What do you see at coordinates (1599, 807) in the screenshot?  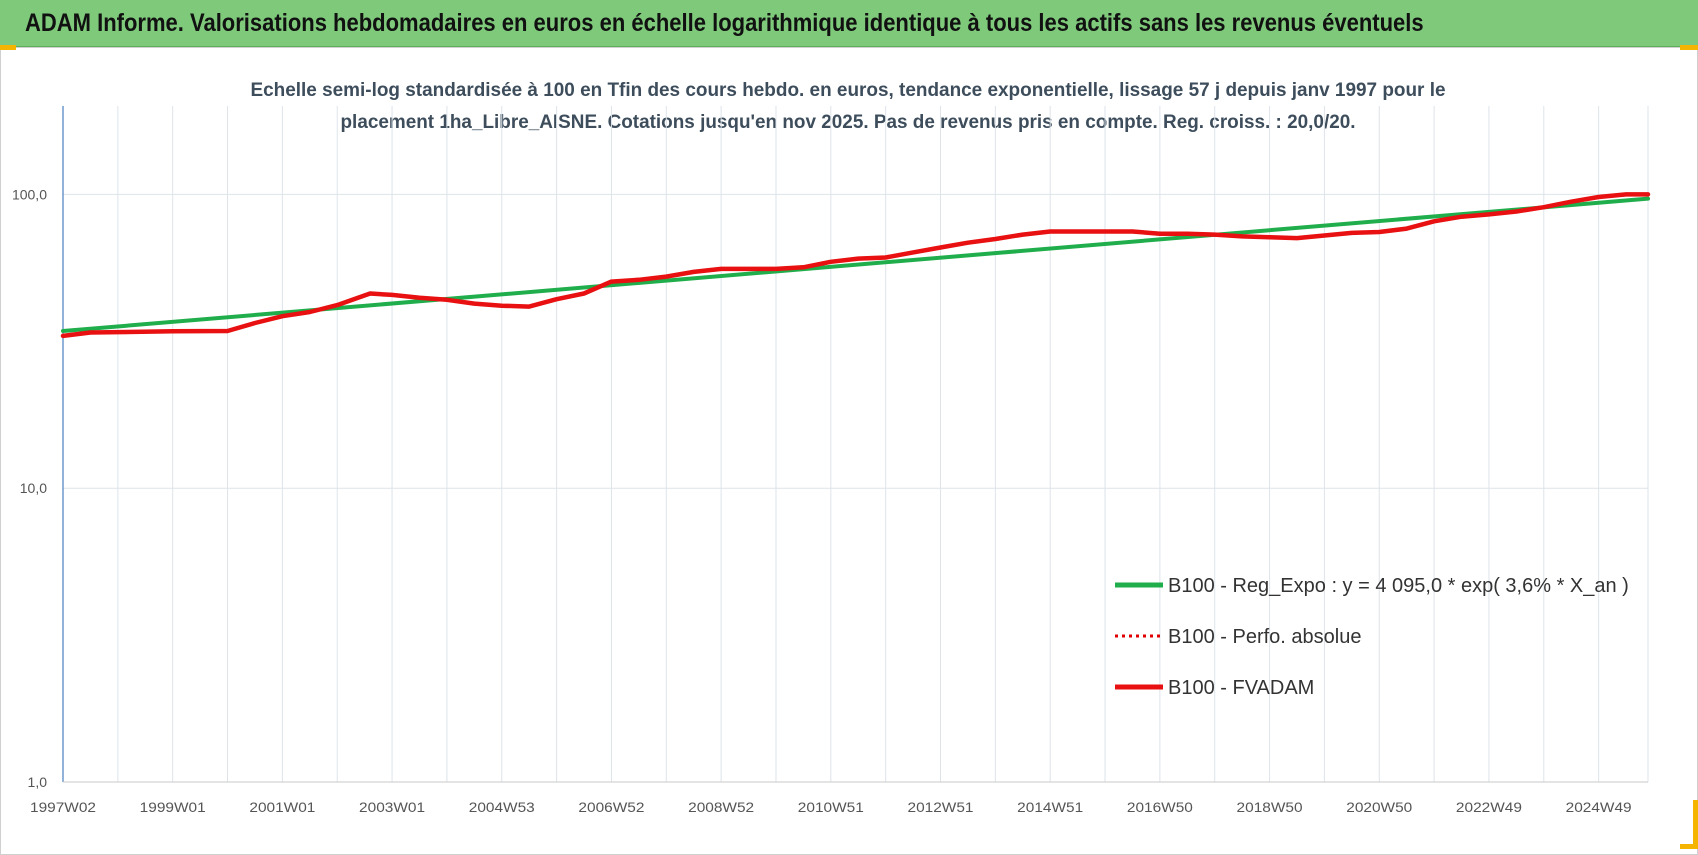 I see `x-tick-label: 2024W49` at bounding box center [1599, 807].